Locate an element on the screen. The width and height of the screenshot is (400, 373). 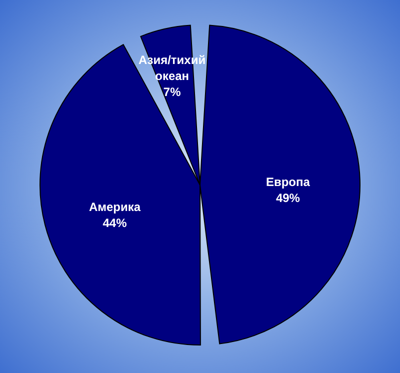
data-label: 49% is located at coordinates (288, 198).